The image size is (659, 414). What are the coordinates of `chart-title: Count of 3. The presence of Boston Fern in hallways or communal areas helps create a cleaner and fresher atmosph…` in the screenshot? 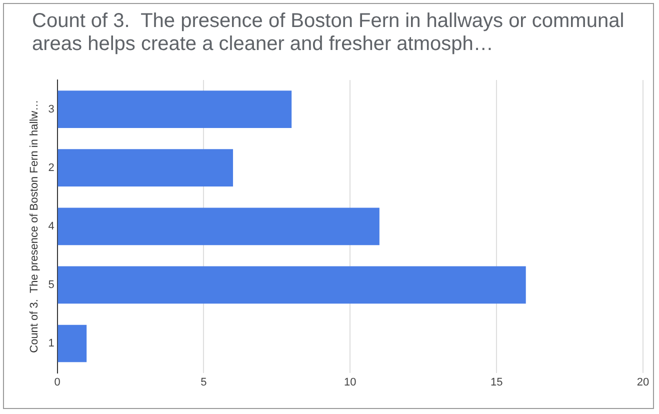 It's located at (329, 33).